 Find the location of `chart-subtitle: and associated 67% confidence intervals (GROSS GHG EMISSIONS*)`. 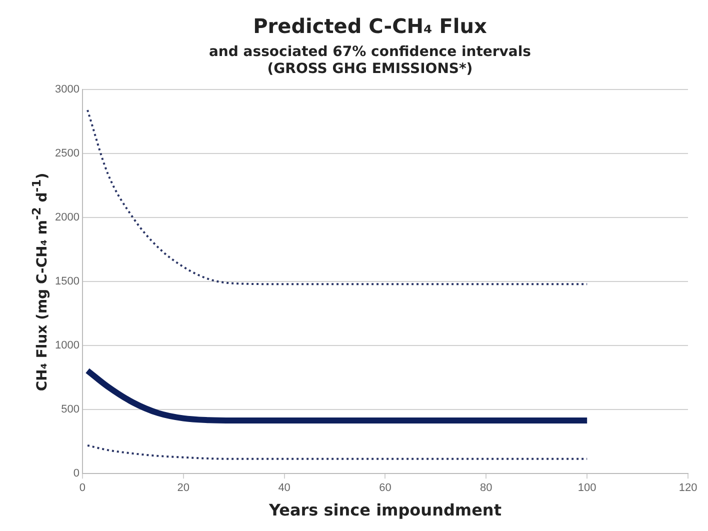

chart-subtitle: and associated 67% confidence intervals (GROSS GHG EMISSIONS*) is located at coordinates (370, 60).